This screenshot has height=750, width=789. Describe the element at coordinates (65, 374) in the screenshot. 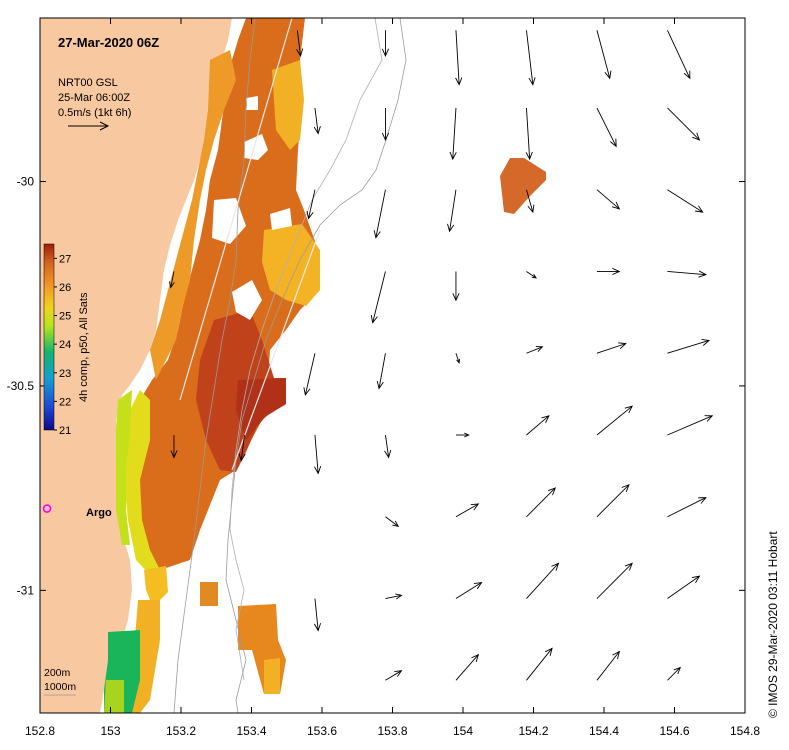

I see `colorbar-tick-label: 23` at that location.